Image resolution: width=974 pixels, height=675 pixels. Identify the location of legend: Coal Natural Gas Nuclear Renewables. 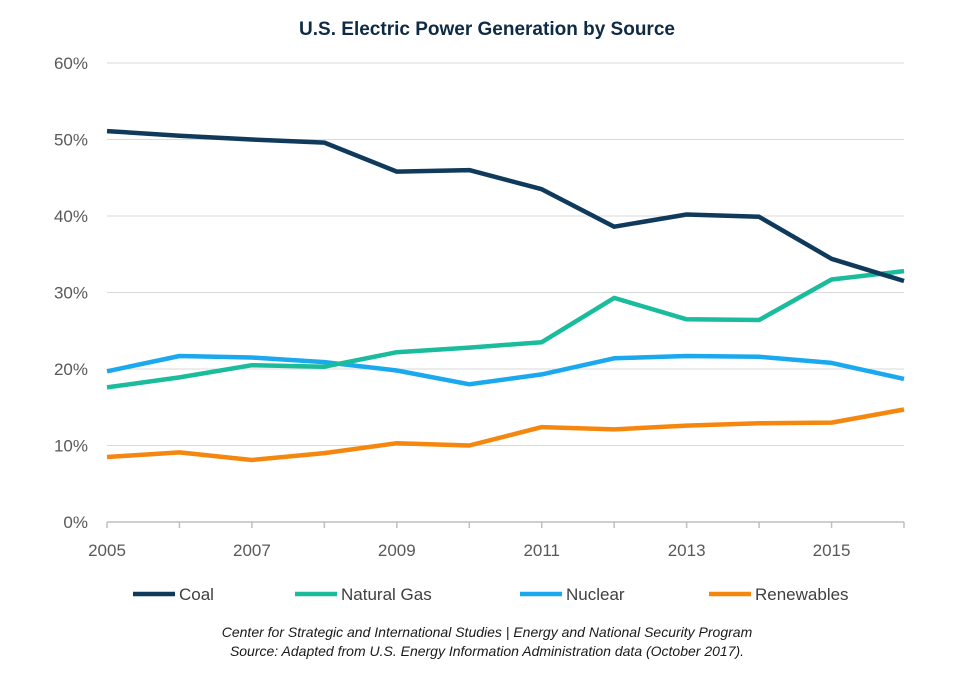
(491, 594).